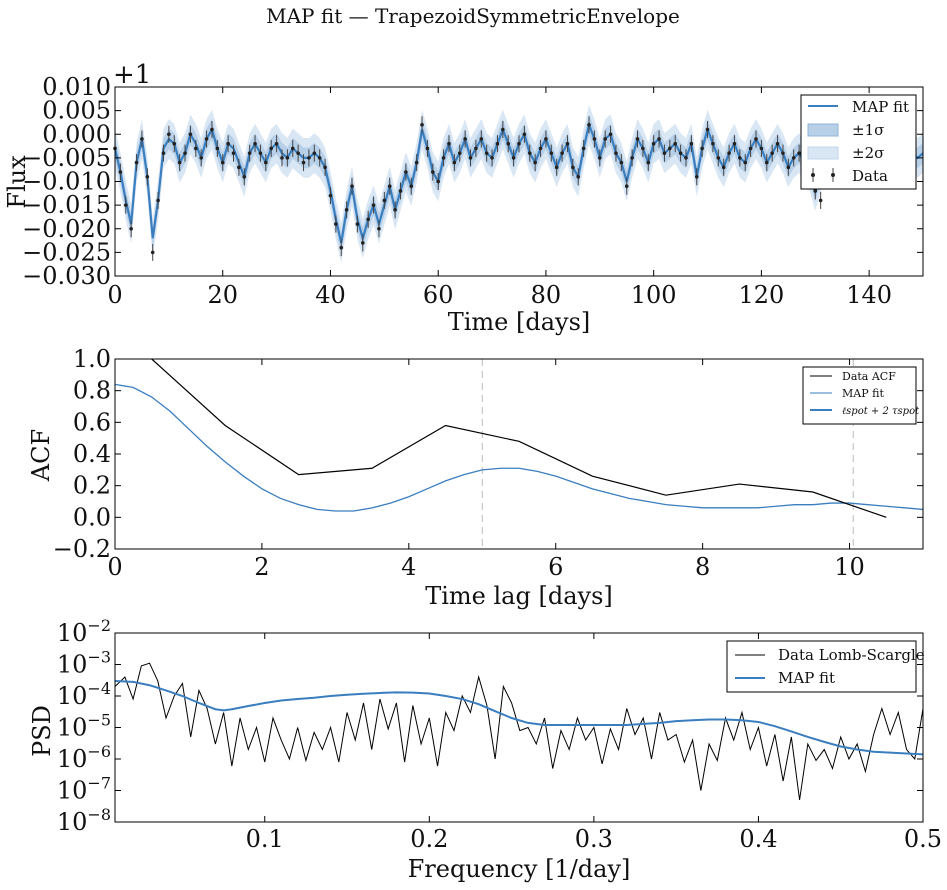 The height and width of the screenshot is (890, 947). I want to click on psd-ytick-label: 10⁻⁸, so click(84, 820).